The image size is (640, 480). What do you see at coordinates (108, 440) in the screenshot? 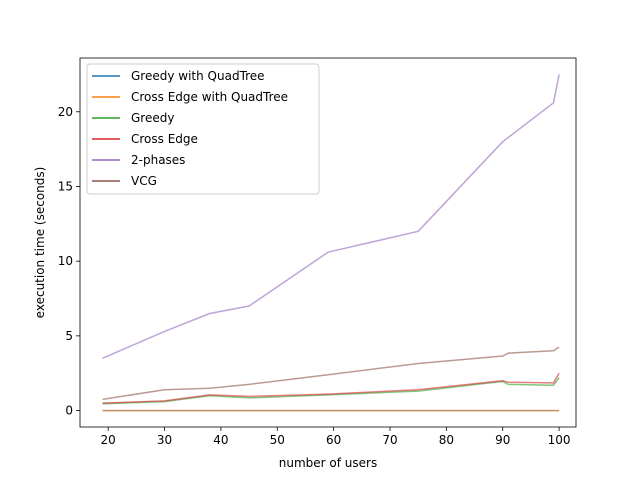
I see `x-tick-label: 20` at bounding box center [108, 440].